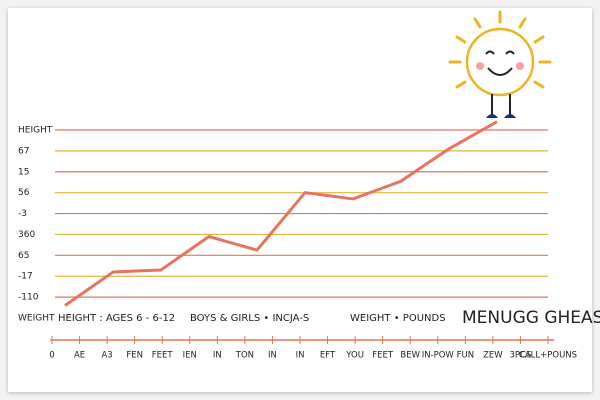 This screenshot has width=600, height=400. I want to click on x-tick-label: CALL+POUNS, so click(548, 356).